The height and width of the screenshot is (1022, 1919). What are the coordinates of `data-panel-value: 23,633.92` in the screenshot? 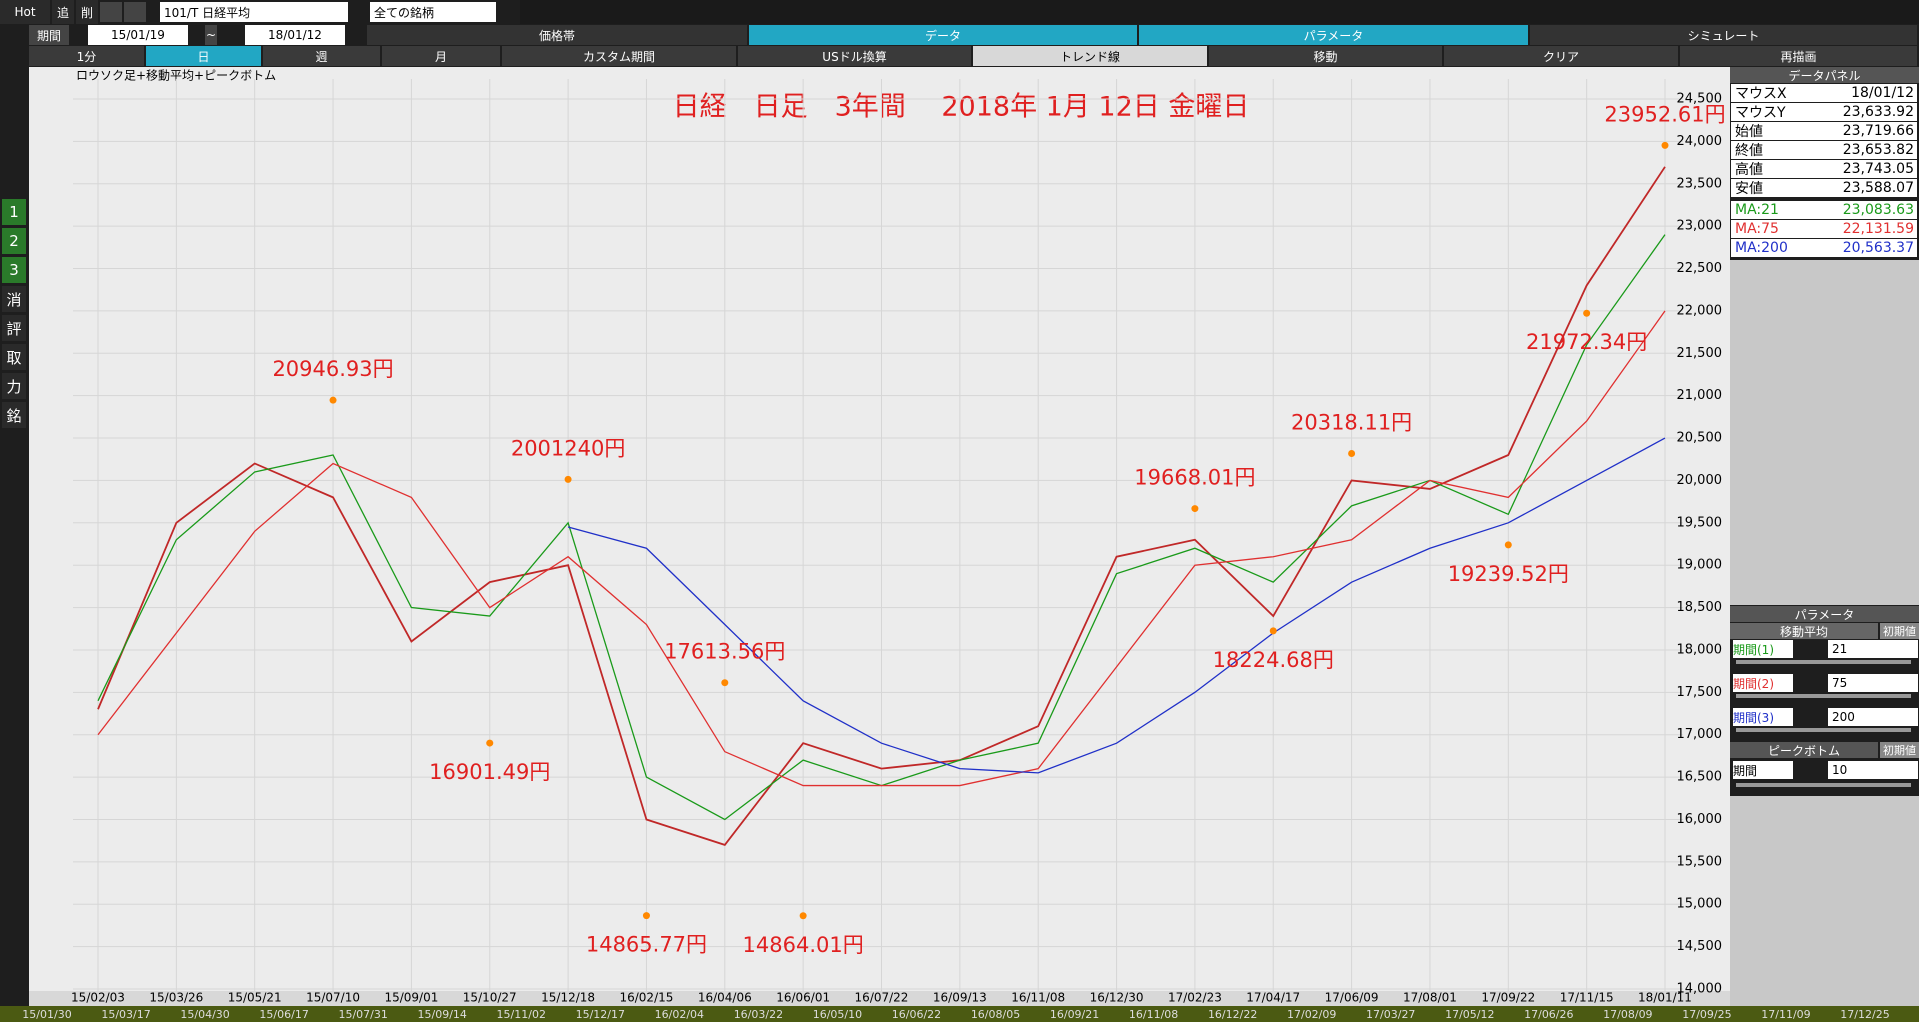 It's located at (1869, 112).